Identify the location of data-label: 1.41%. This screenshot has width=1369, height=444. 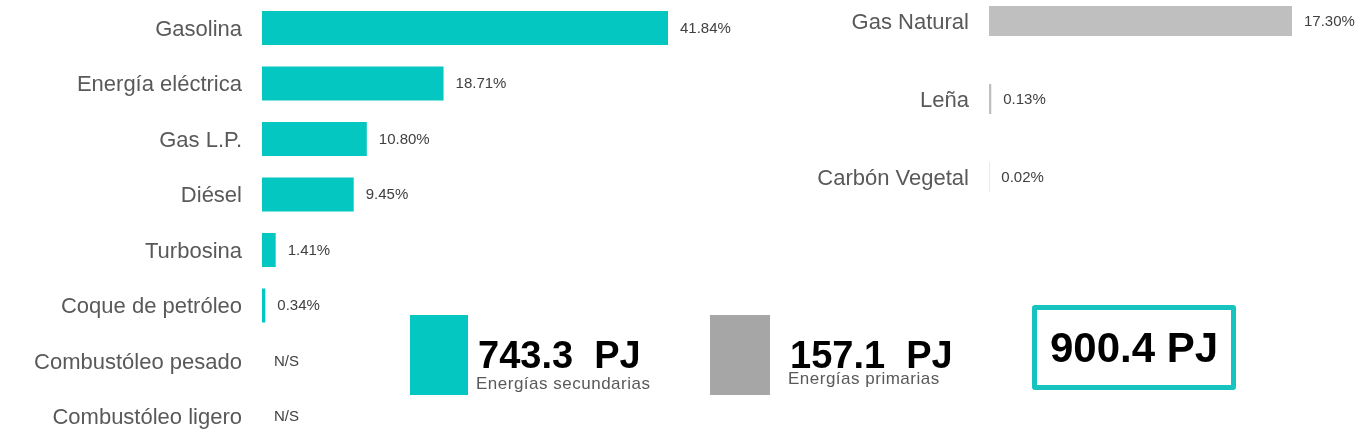
(309, 249).